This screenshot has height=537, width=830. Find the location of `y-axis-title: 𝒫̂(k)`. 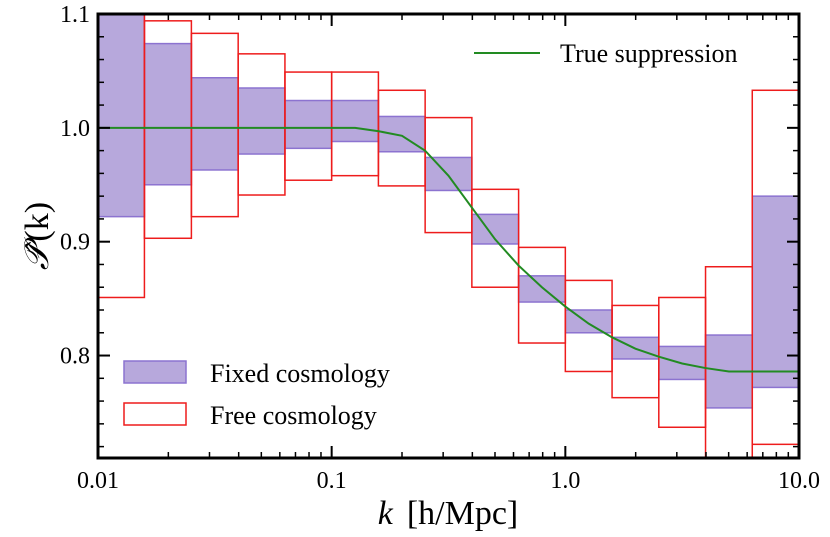

y-axis-title: 𝒫̂(k) is located at coordinates (37, 236).